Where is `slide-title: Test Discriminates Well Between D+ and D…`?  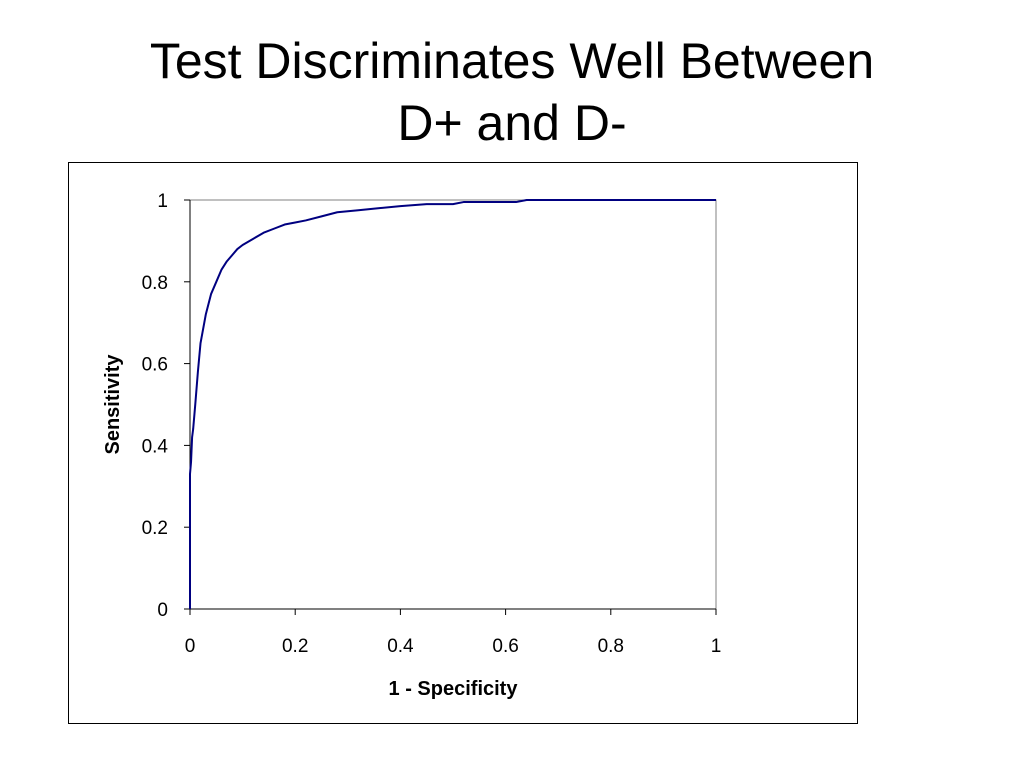
slide-title: Test Discriminates Well Between D+ and D… is located at coordinates (512, 92).